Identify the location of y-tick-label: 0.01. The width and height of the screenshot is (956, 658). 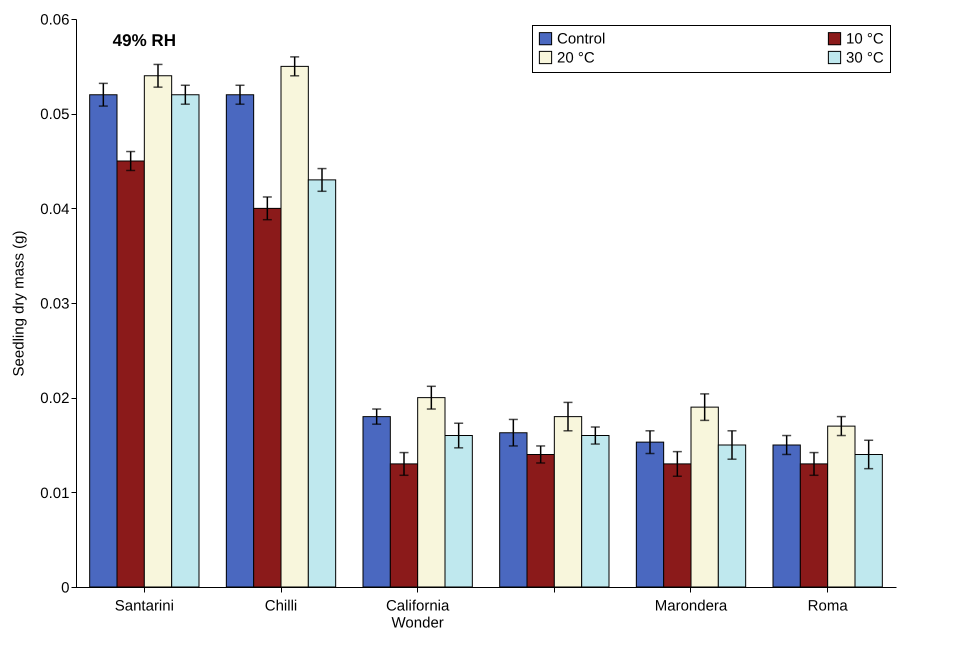
(55, 493).